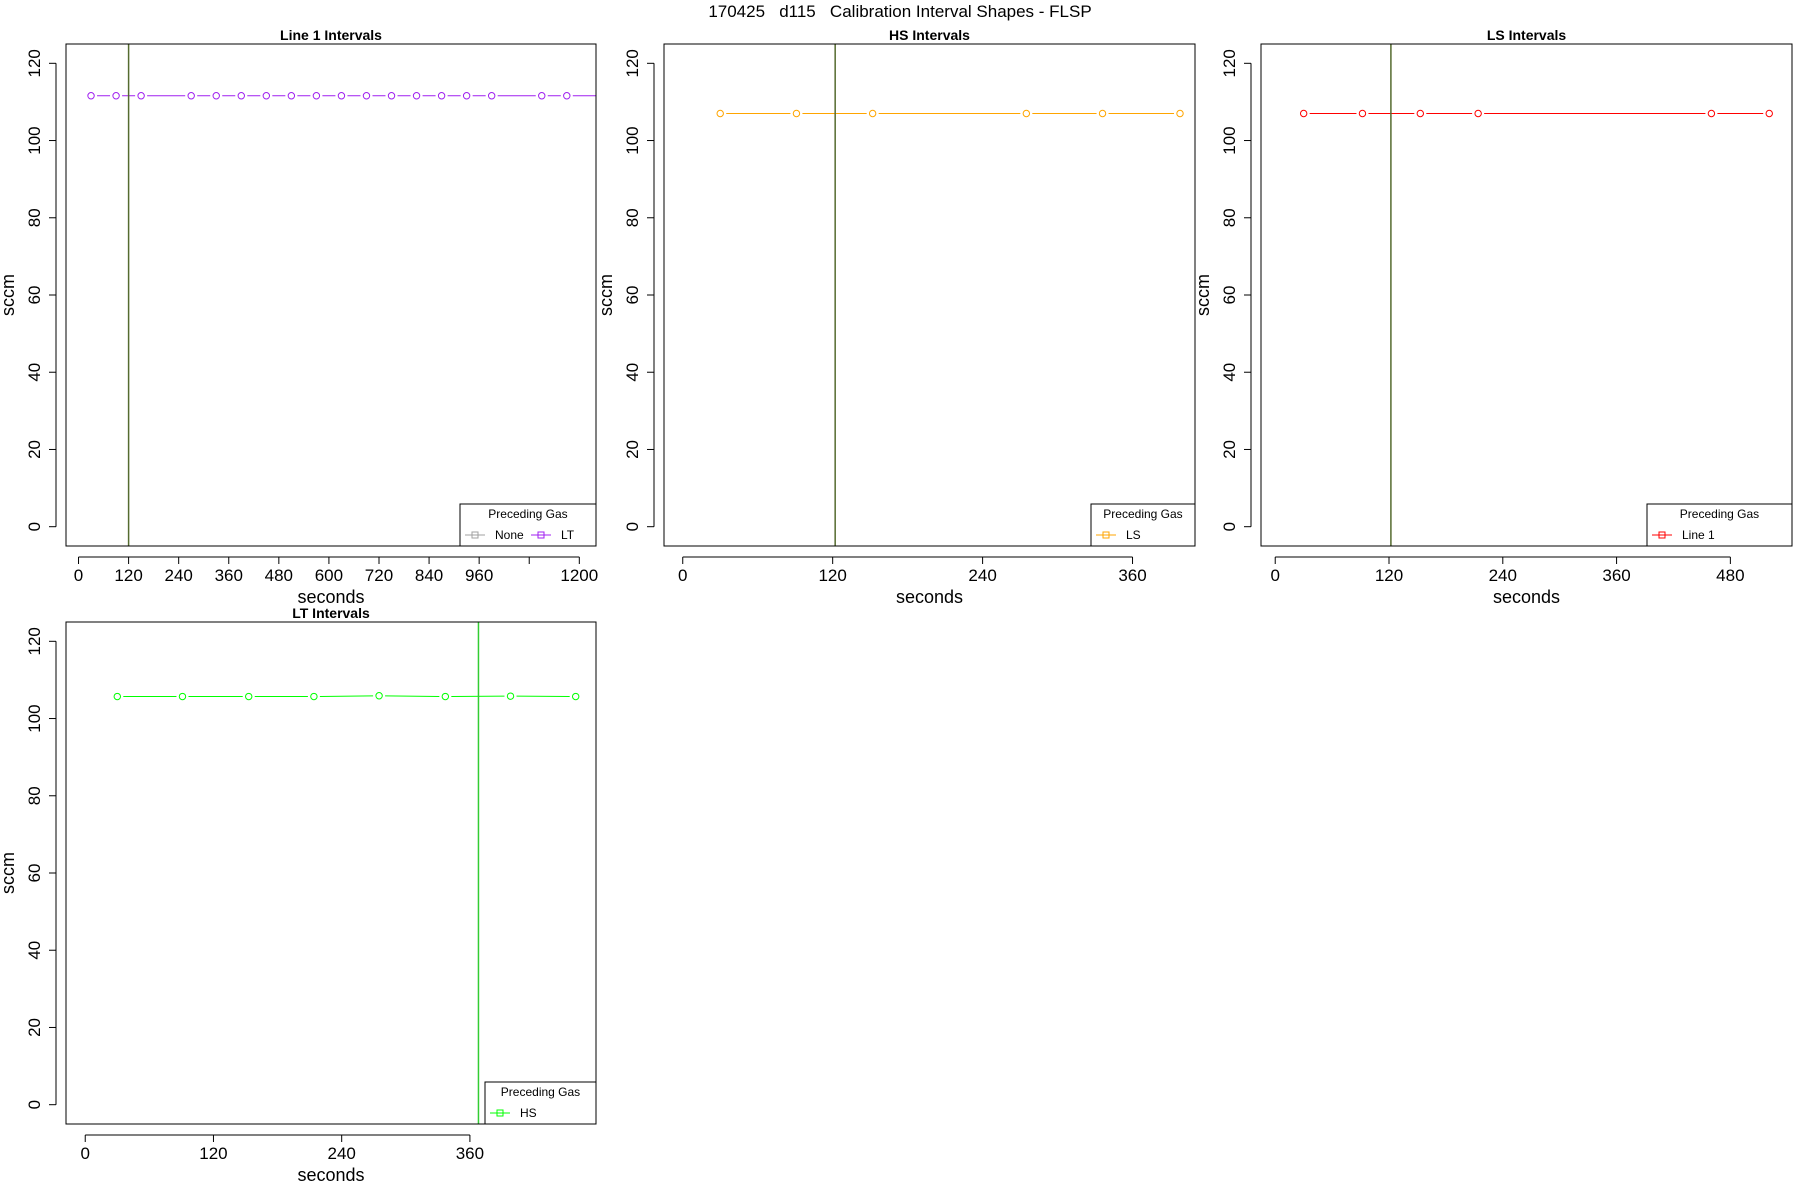  Describe the element at coordinates (528, 1113) in the screenshot. I see `legend-entry-label: HS` at that location.